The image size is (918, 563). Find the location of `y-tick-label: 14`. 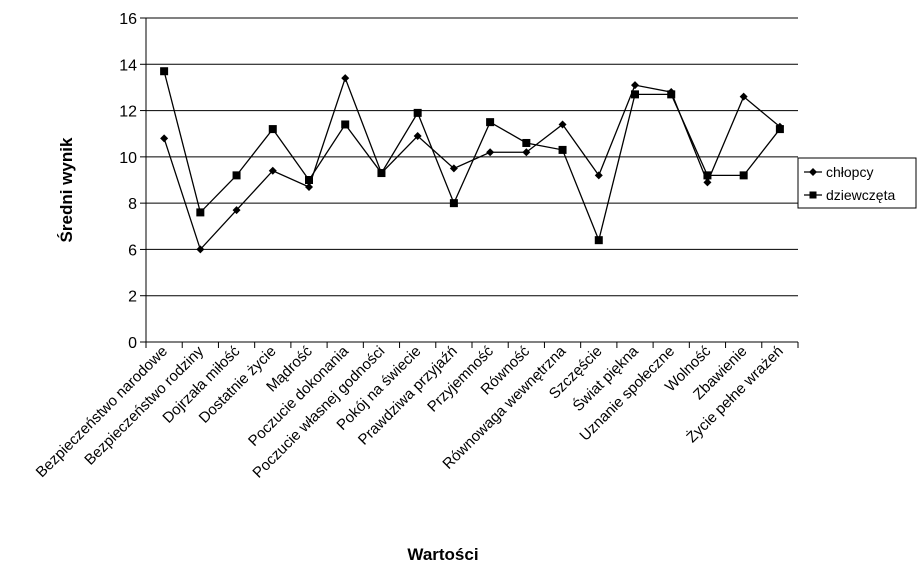

y-tick-label: 14 is located at coordinates (128, 65).